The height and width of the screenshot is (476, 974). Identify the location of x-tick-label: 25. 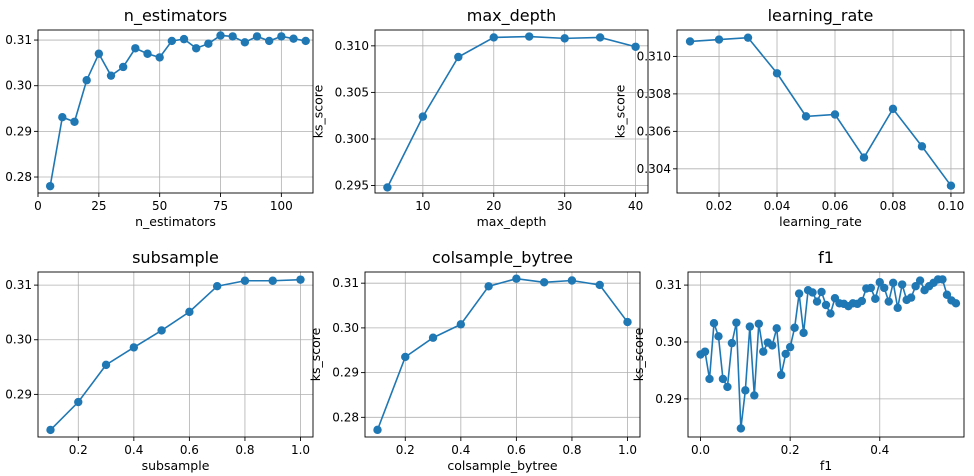
(98, 206).